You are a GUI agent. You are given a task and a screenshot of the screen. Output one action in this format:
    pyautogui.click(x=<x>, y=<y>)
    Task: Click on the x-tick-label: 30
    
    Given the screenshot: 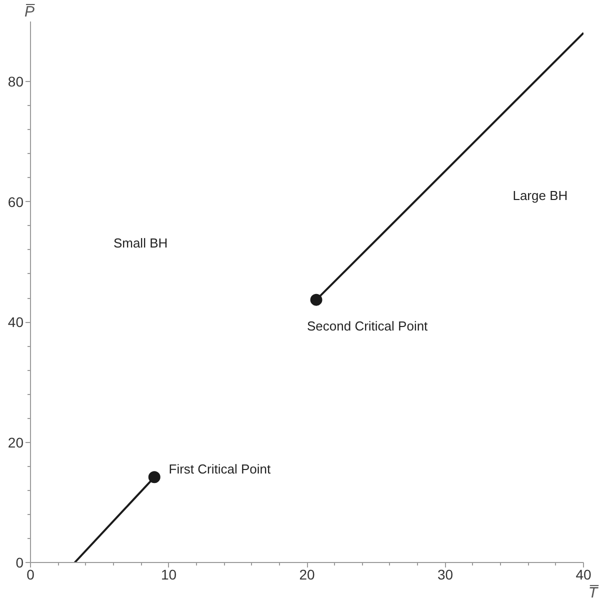 What is the action you would take?
    pyautogui.click(x=445, y=574)
    